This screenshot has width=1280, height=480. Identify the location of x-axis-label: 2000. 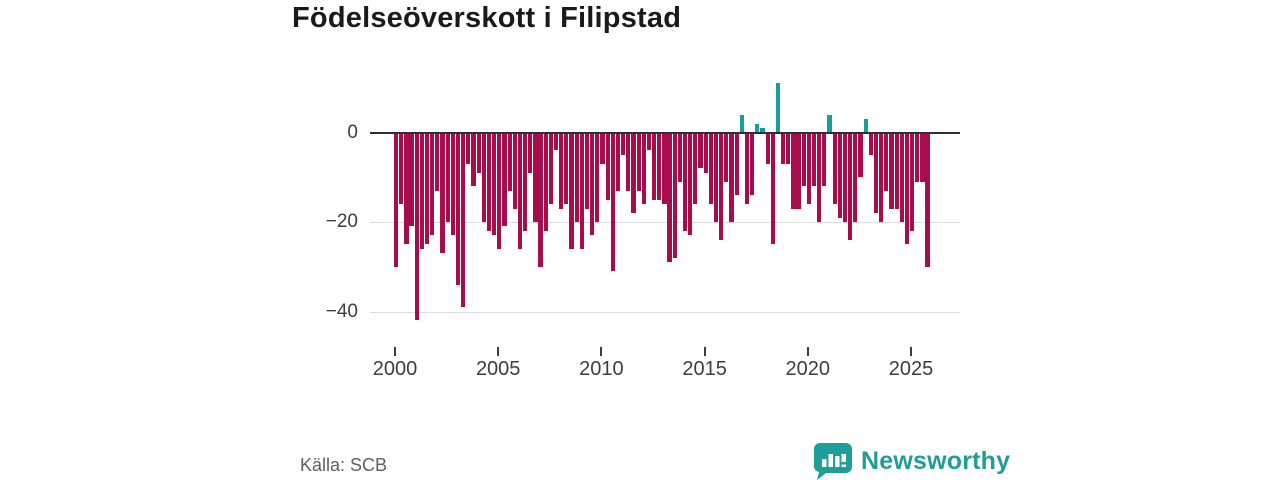
(395, 369).